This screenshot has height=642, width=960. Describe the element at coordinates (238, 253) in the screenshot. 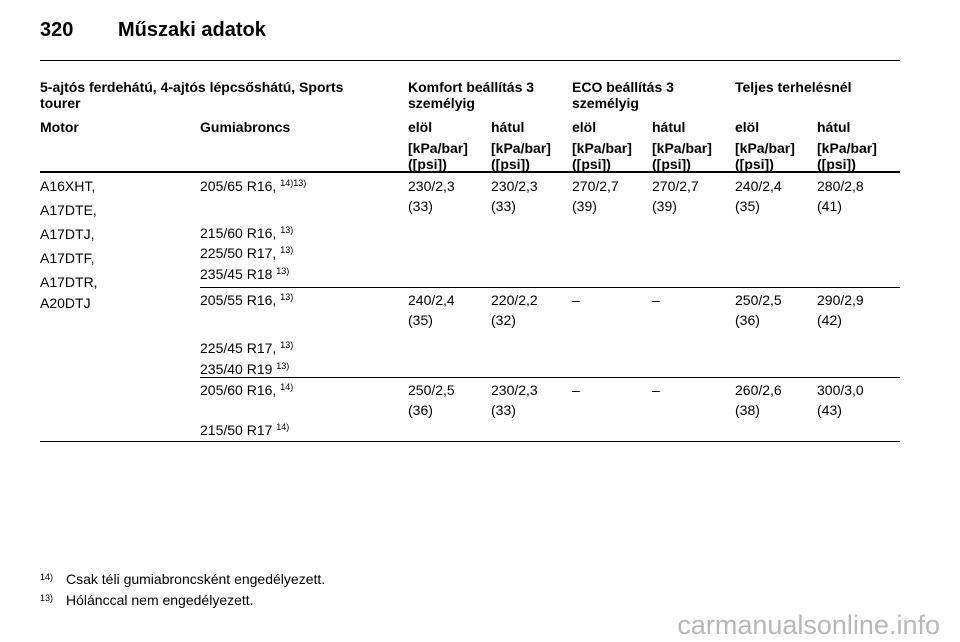

I see `tire-size-text: 225/50 R17,` at that location.